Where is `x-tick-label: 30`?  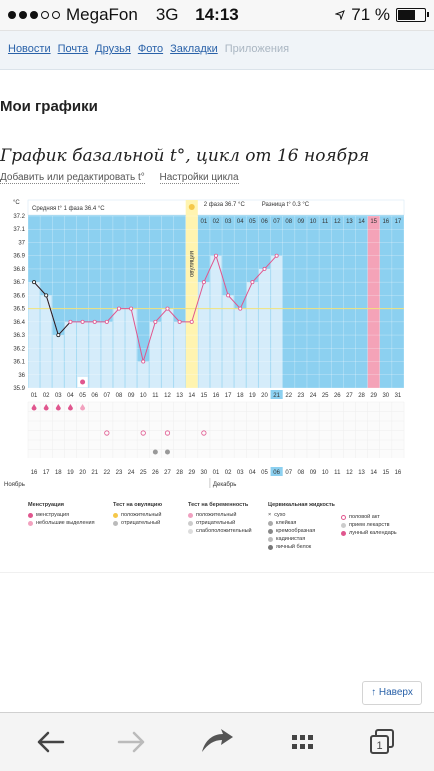
x-tick-label: 30 is located at coordinates (385, 396).